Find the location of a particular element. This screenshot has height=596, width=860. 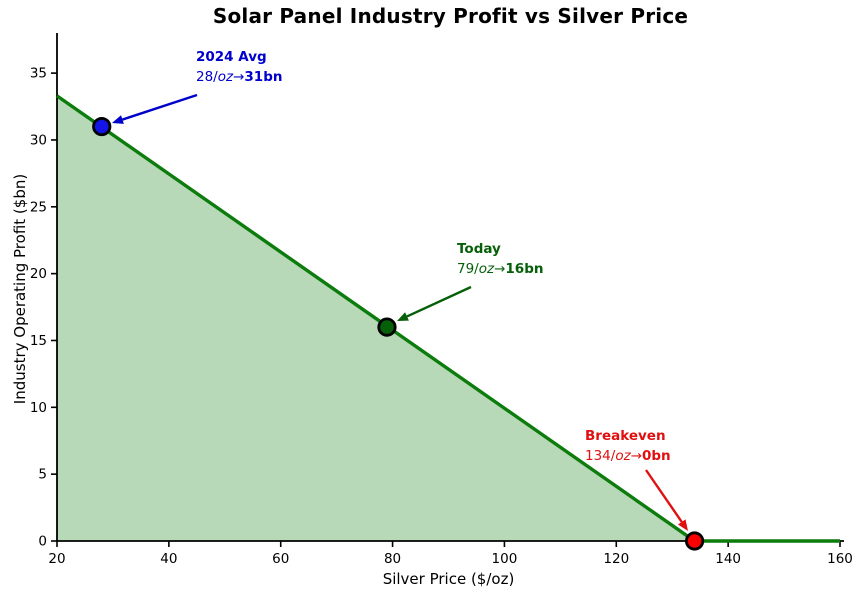

data-point-today is located at coordinates (387, 327).